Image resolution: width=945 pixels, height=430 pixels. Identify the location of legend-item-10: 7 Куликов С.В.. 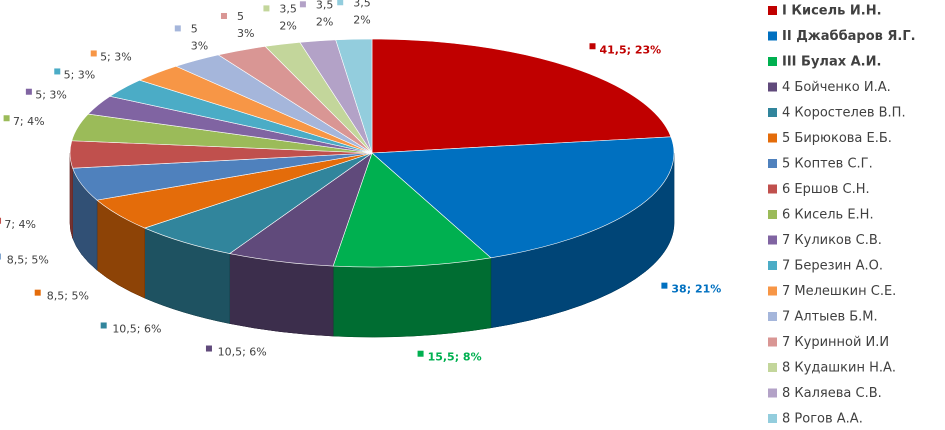
(825, 240).